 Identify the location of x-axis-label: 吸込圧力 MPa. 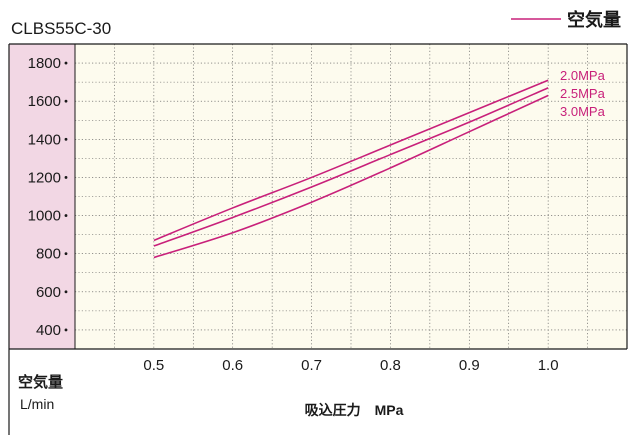
(354, 410).